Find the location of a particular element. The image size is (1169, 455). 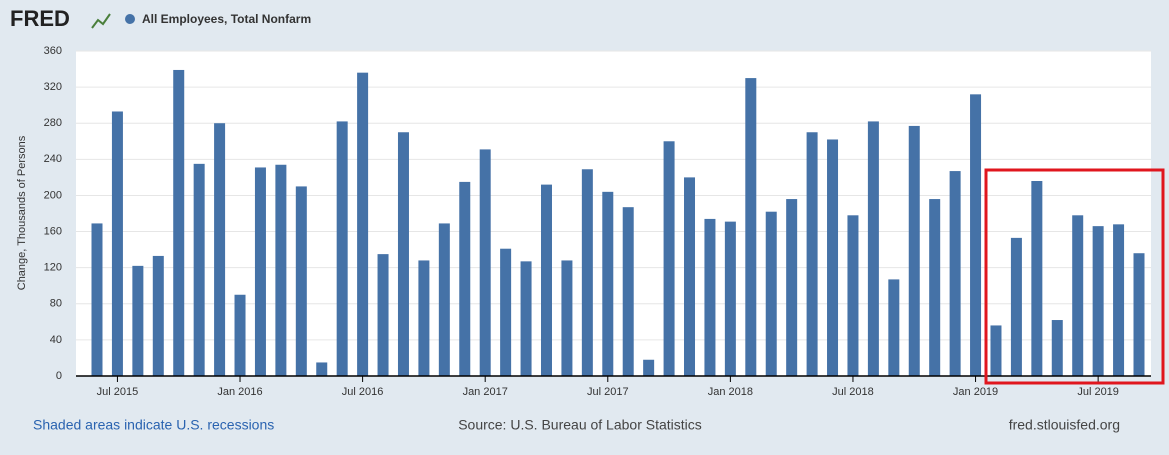

x-tick-label: Jan 2016 is located at coordinates (239, 392).